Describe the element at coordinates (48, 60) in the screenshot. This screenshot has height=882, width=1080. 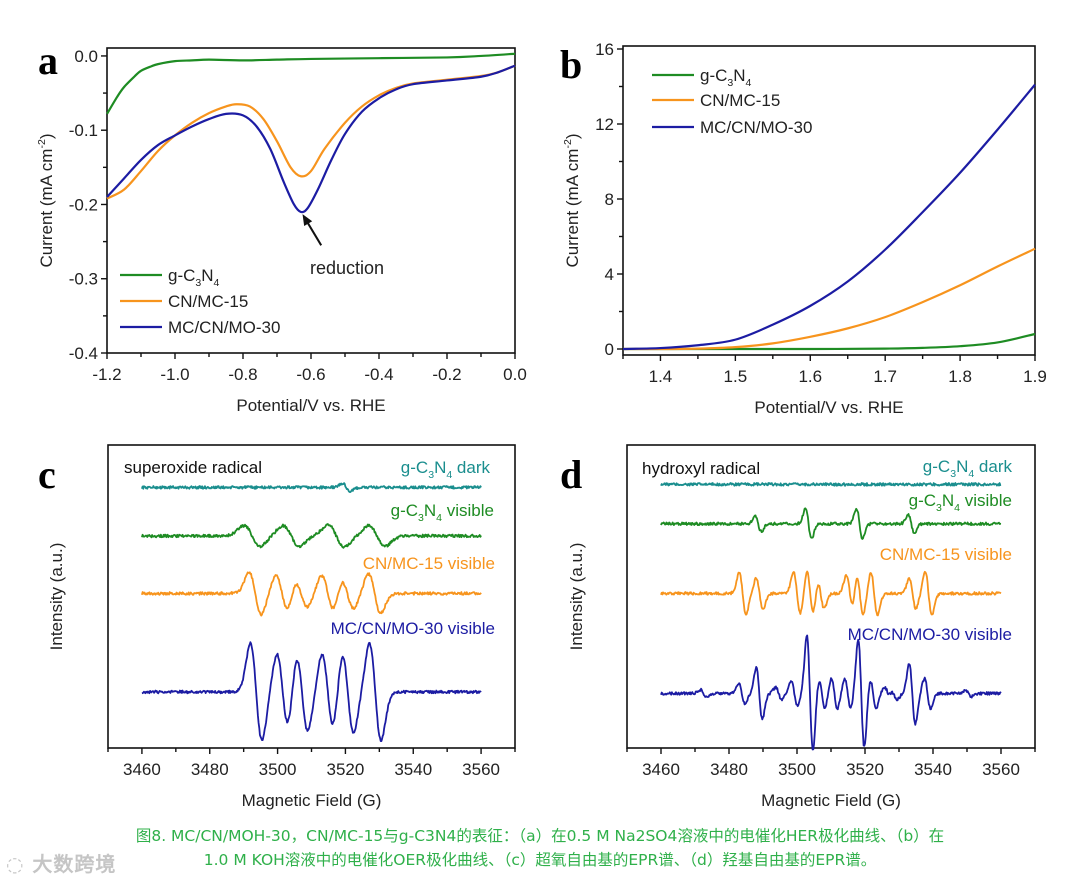
I see `panel-letter: a` at that location.